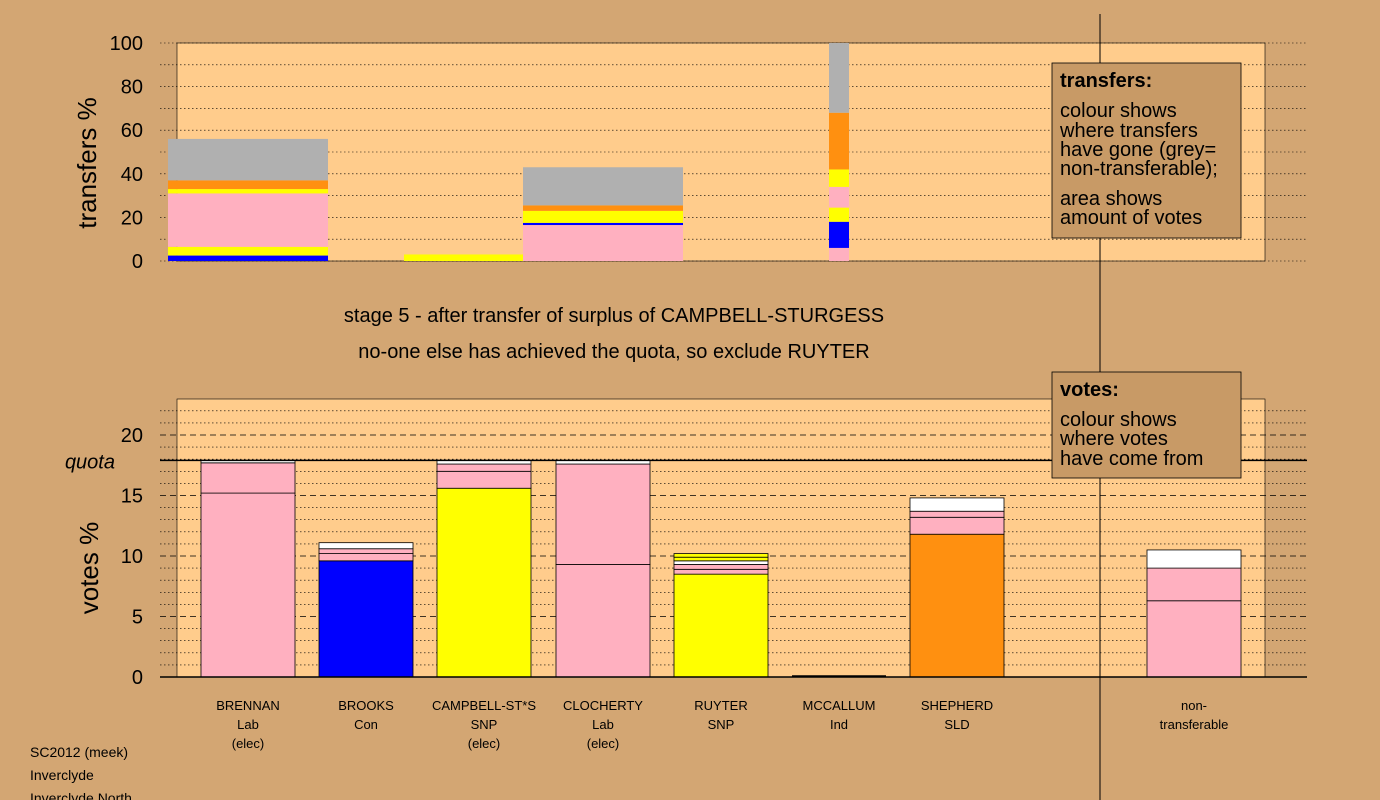 This screenshot has width=1380, height=800. I want to click on candidate-name: BRENNAN, so click(248, 705).